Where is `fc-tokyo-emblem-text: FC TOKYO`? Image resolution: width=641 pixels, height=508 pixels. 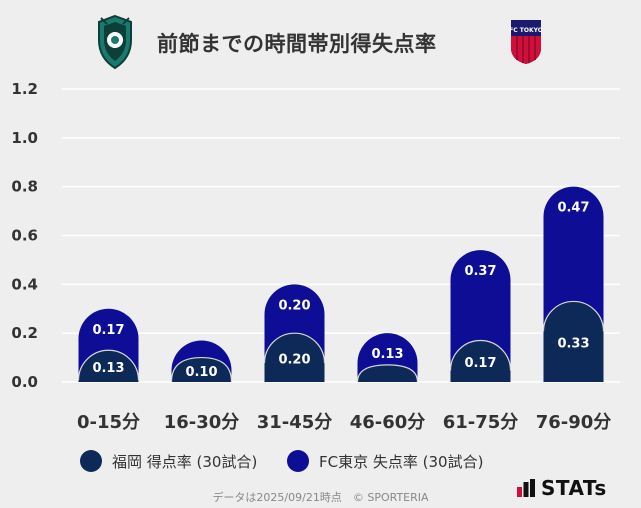 fc-tokyo-emblem-text: FC TOKYO is located at coordinates (526, 30).